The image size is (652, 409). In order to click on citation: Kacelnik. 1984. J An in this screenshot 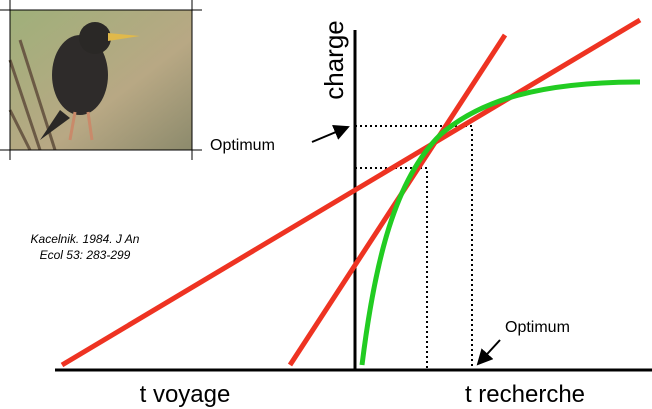, I will do `click(85, 239)`.